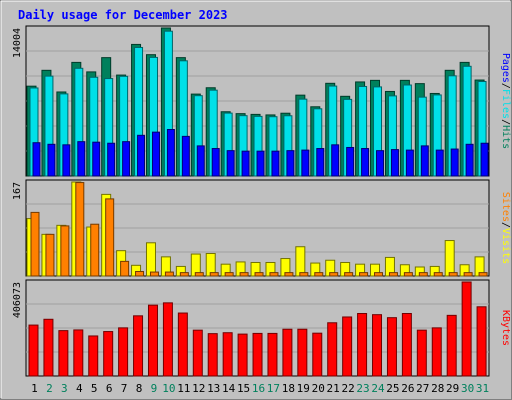 Image resolution: width=512 pixels, height=400 pixels. I want to click on x-day-label-8: 8, so click(139, 388).